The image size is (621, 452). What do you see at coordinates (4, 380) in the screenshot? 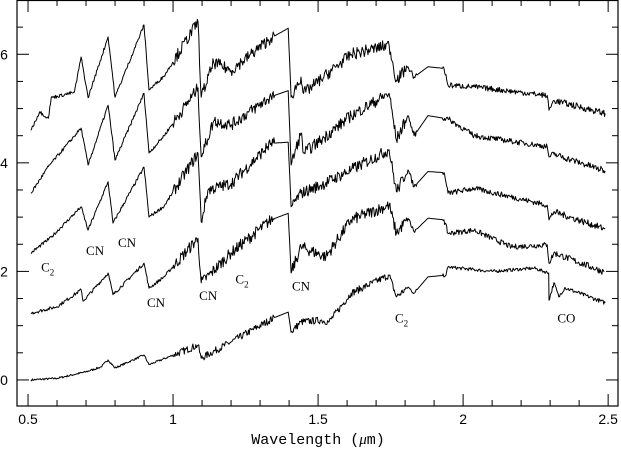
I see `y-tick-label: 0` at bounding box center [4, 380].